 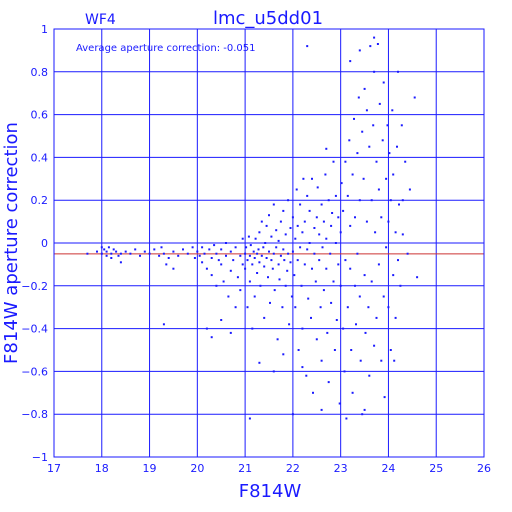 I want to click on x-axis-label: F814W, so click(x=270, y=491).